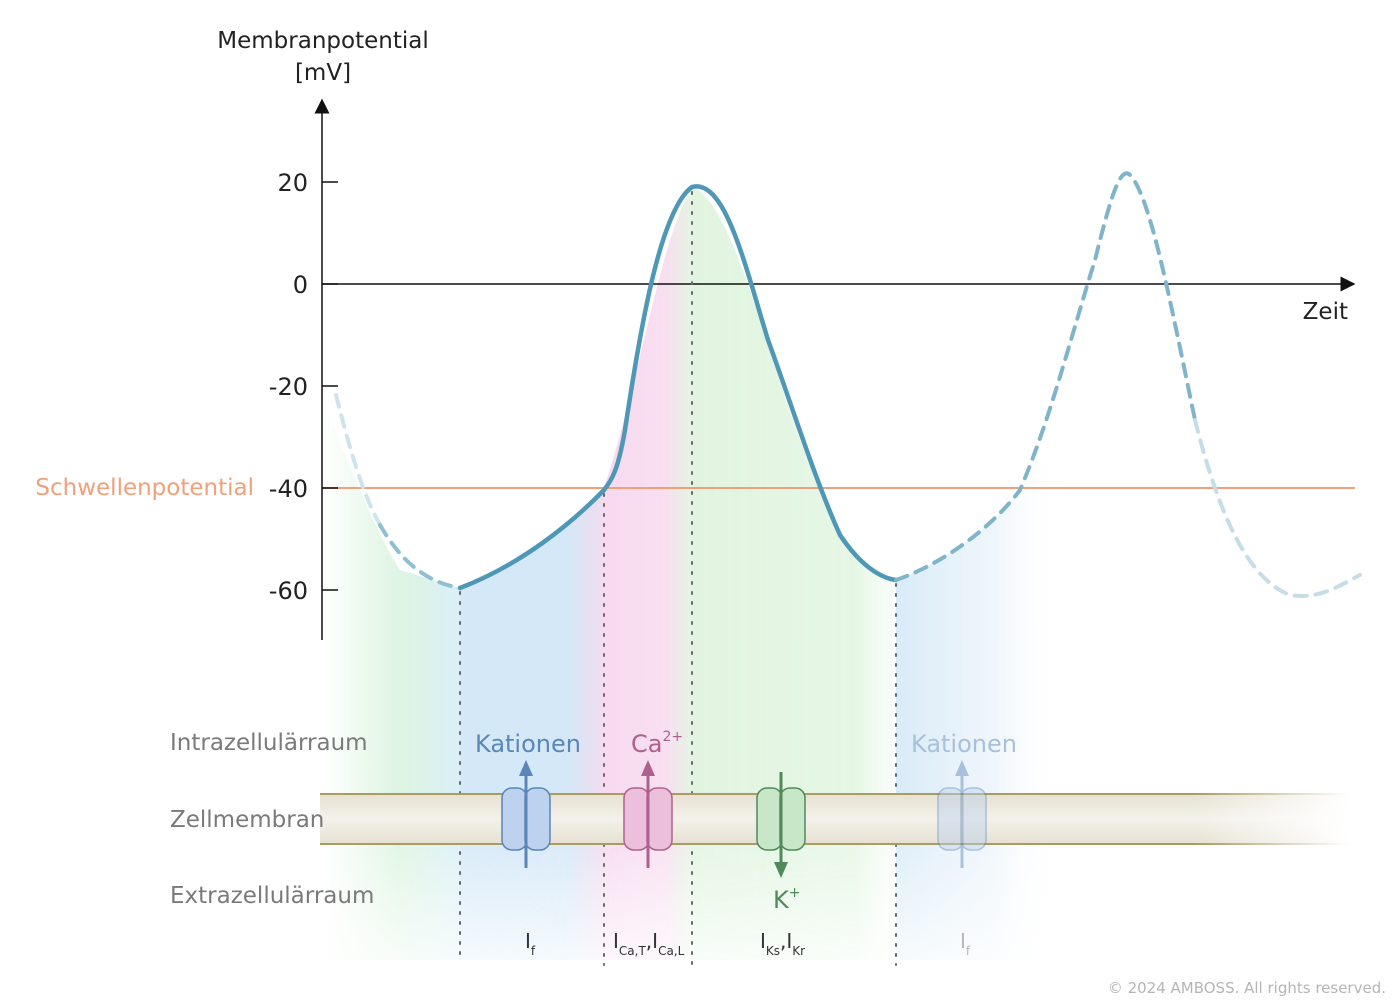 The height and width of the screenshot is (1004, 1394). Describe the element at coordinates (763, 941) in the screenshot. I see `current-iks-base: I` at that location.